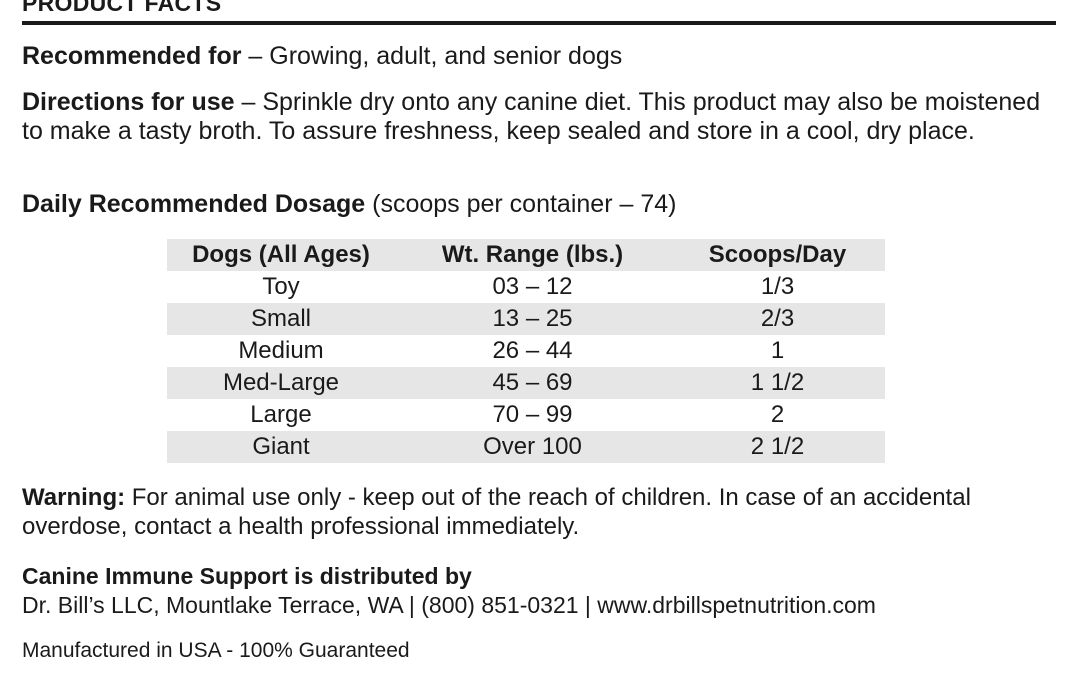  Describe the element at coordinates (281, 383) in the screenshot. I see `dog-size-cell: Med-Large` at that location.